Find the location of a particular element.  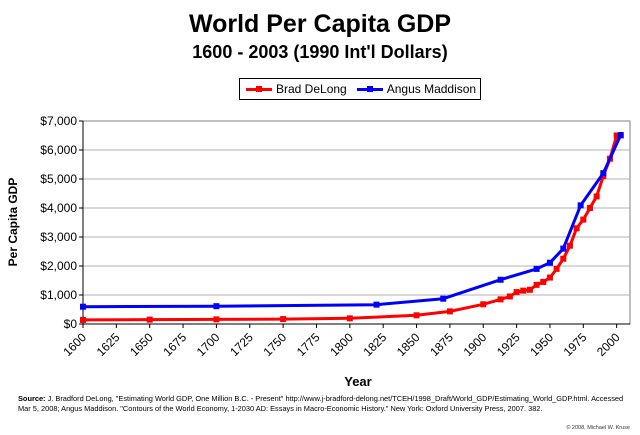

point-angus-maddison-1990 is located at coordinates (603, 173).